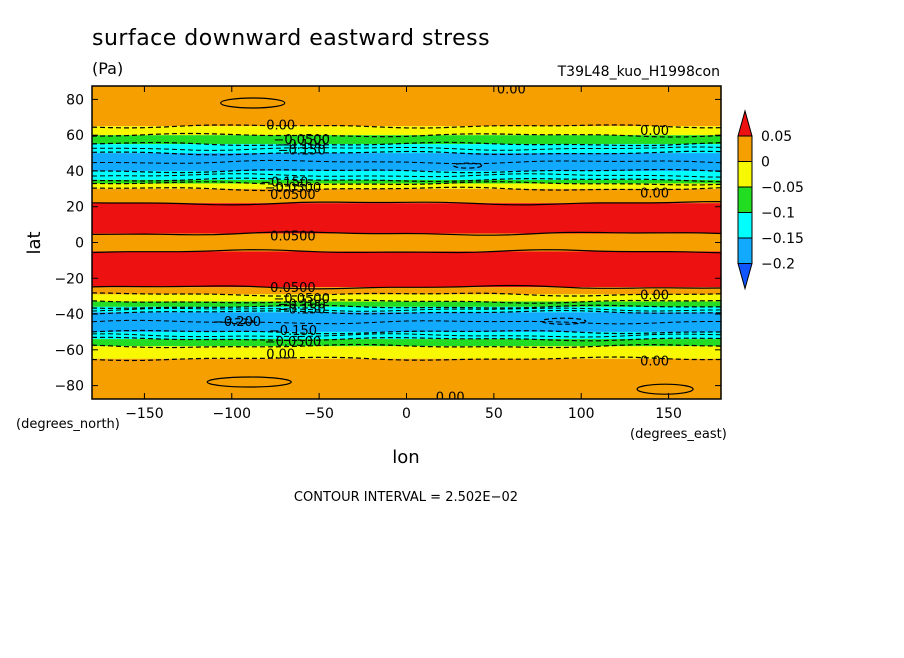 The height and width of the screenshot is (658, 904). Describe the element at coordinates (745, 123) in the screenshot. I see `colorbar-top-arrow` at that location.